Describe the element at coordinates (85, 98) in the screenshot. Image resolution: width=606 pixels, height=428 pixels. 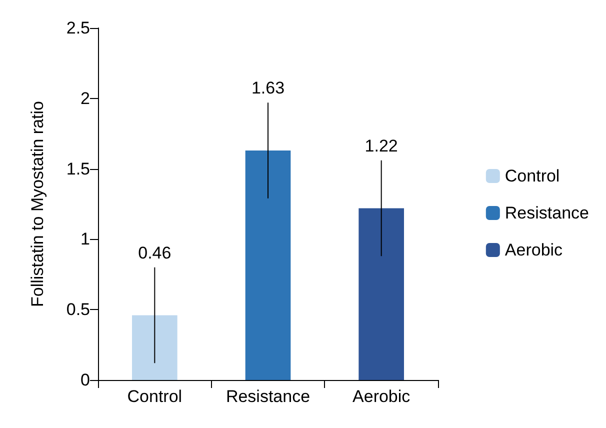
I see `y-tick-label: 2` at that location.